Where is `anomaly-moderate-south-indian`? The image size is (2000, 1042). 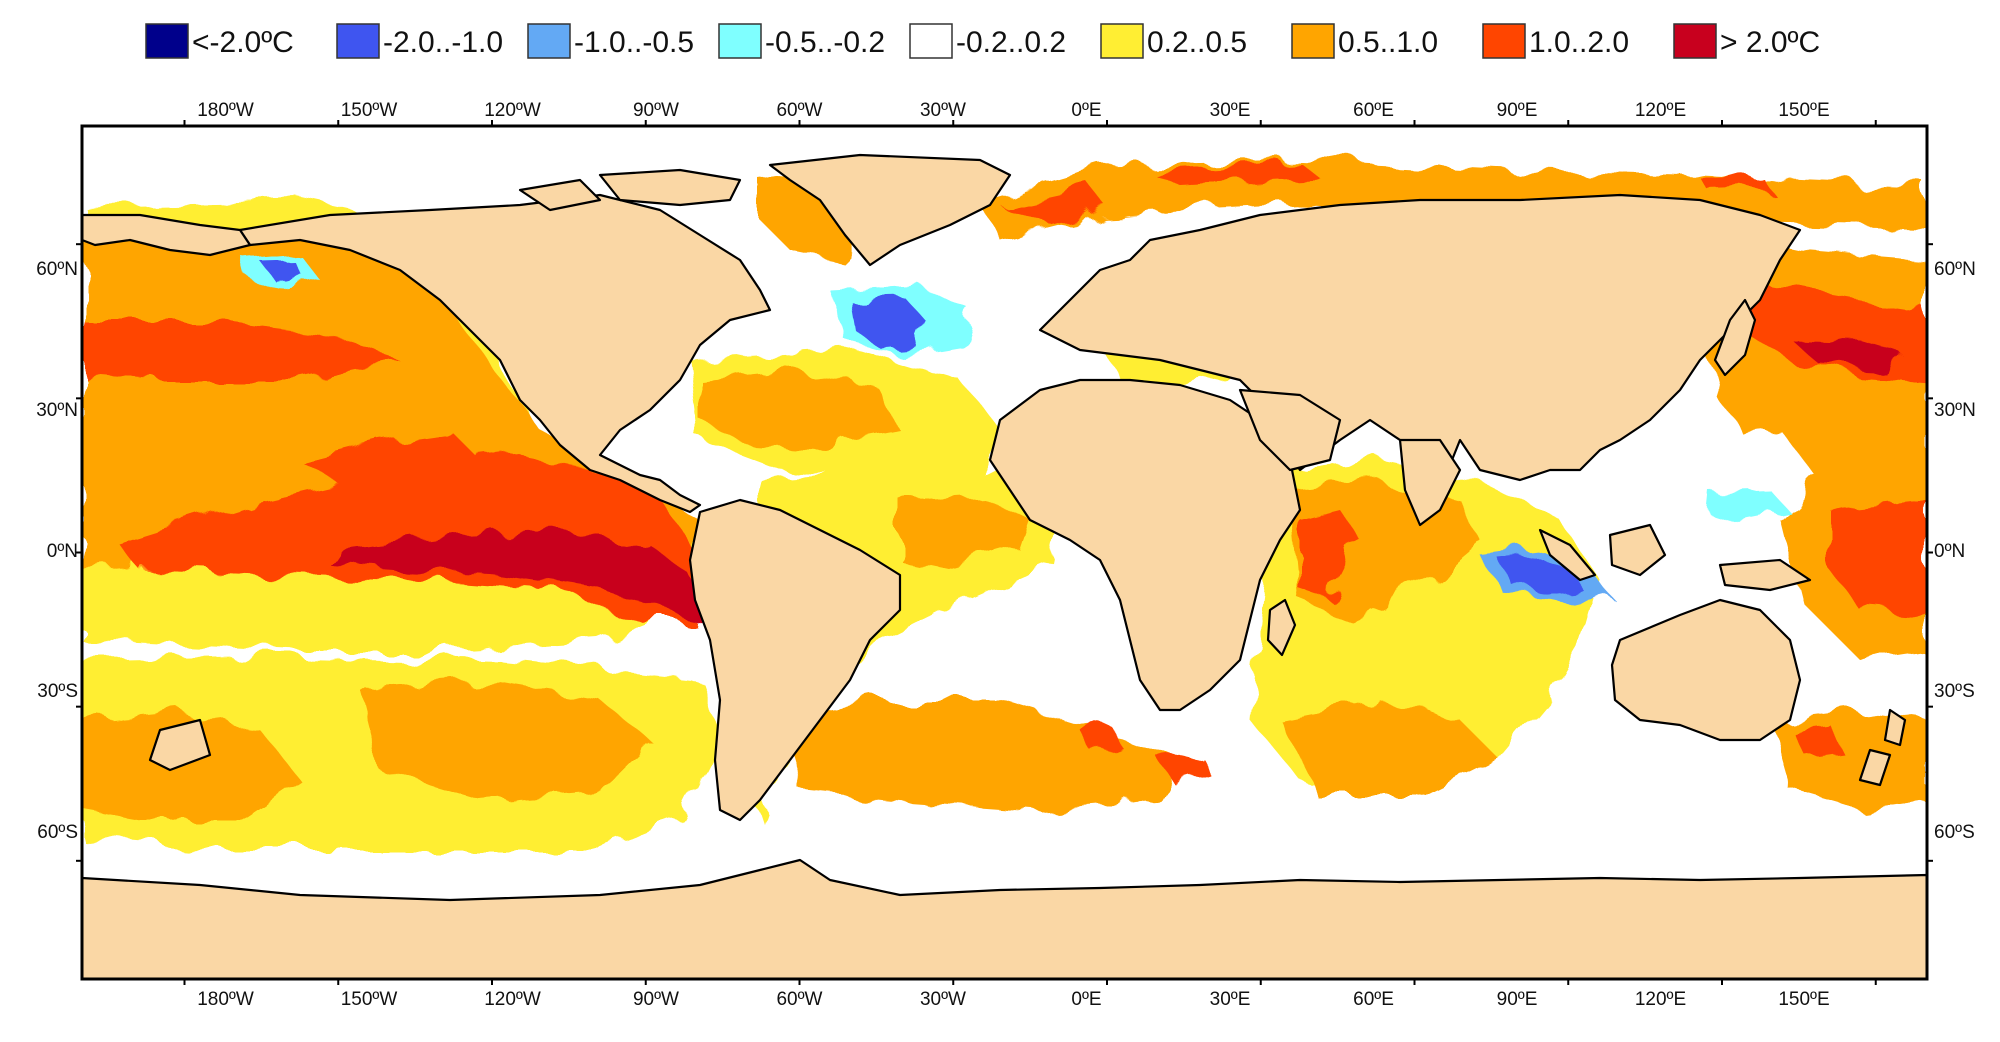
anomaly-moderate-south-indian is located at coordinates (1390, 750).